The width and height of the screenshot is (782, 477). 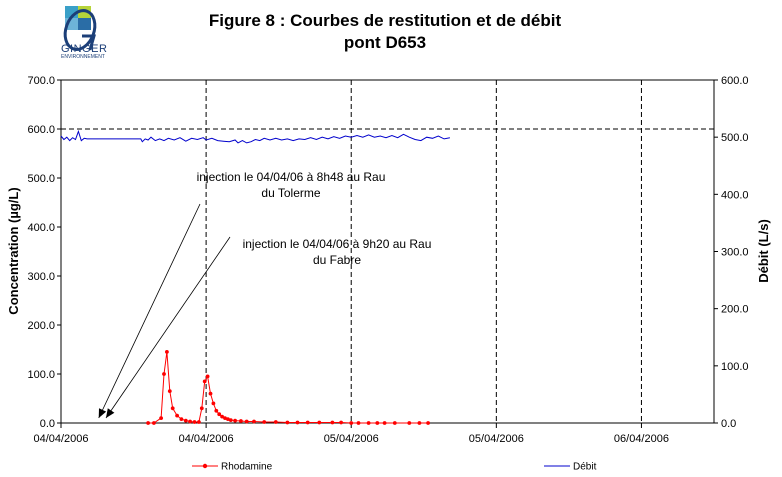 I want to click on y-right-tick-label: 500.0, so click(x=735, y=138).